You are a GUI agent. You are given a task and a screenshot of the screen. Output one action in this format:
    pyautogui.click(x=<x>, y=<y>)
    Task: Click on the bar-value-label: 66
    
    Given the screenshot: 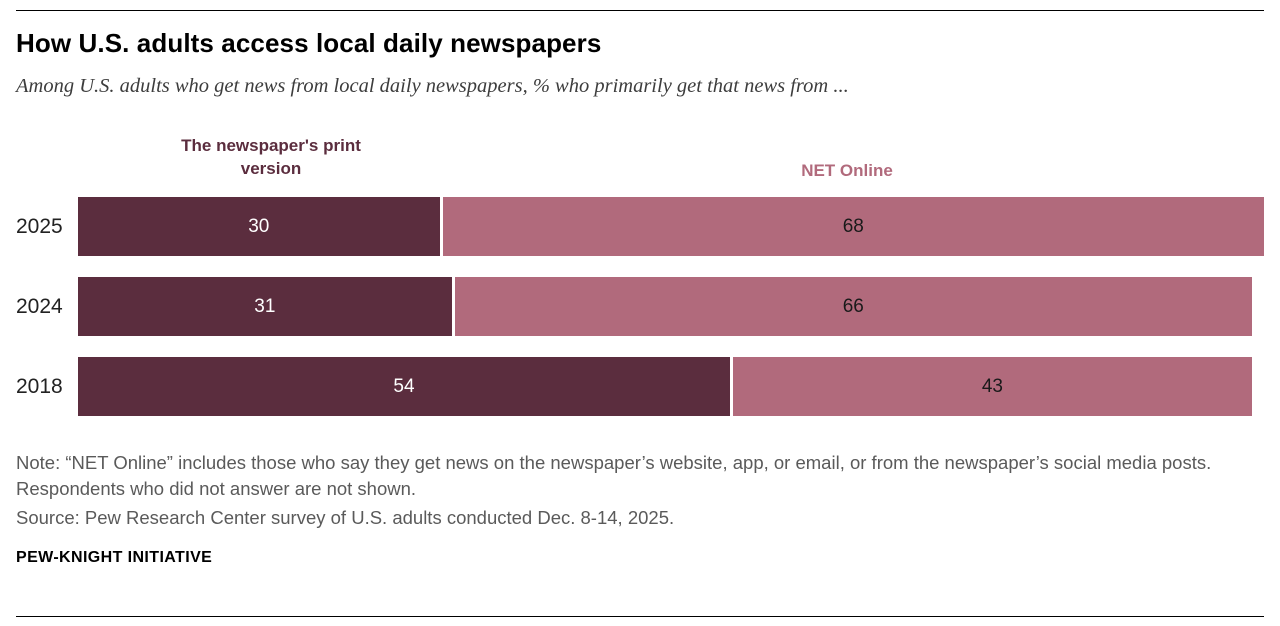 What is the action you would take?
    pyautogui.click(x=853, y=306)
    